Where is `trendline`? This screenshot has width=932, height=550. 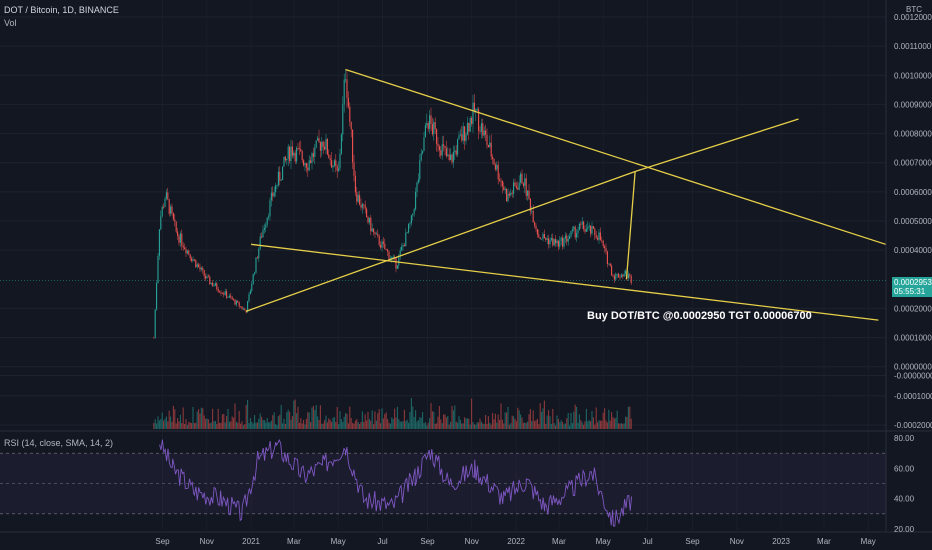 trendline is located at coordinates (716, 145).